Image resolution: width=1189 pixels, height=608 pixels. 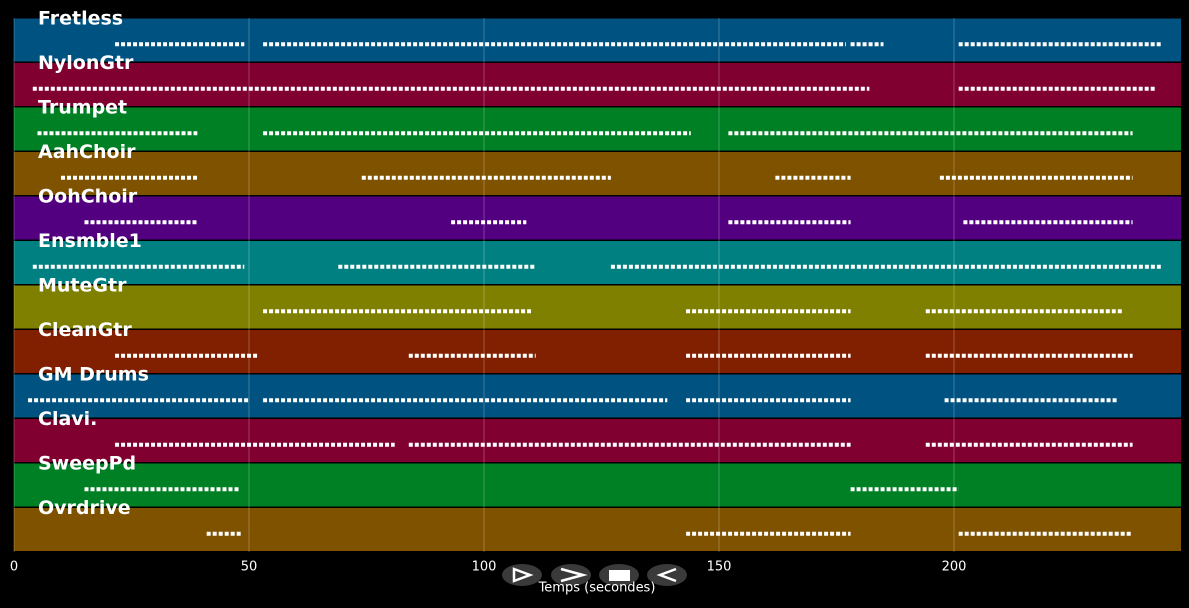 What do you see at coordinates (88, 197) in the screenshot?
I see `track-name: OohChoir` at bounding box center [88, 197].